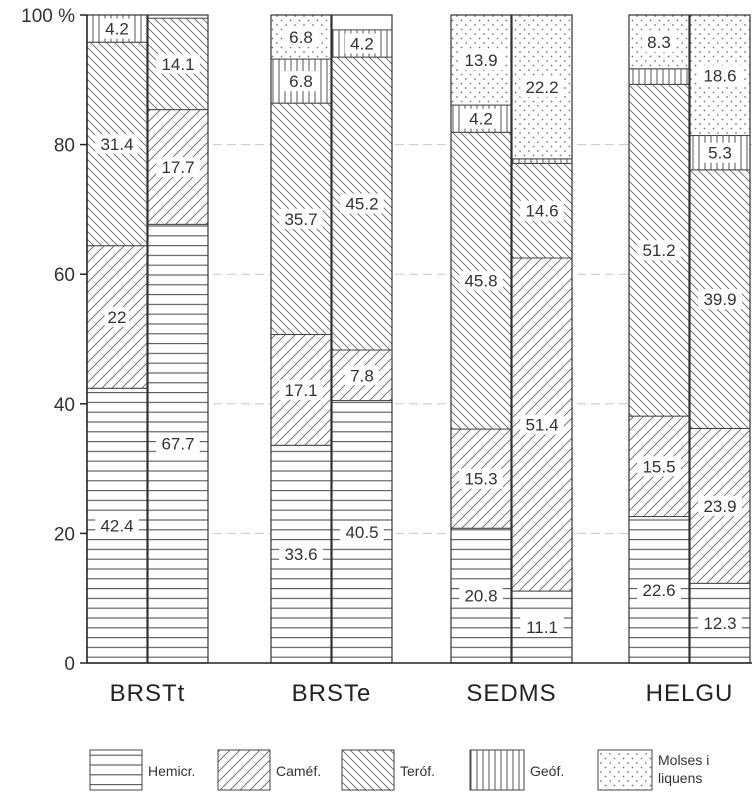 The height and width of the screenshot is (794, 755). I want to click on data-label: 14.6, so click(541, 211).